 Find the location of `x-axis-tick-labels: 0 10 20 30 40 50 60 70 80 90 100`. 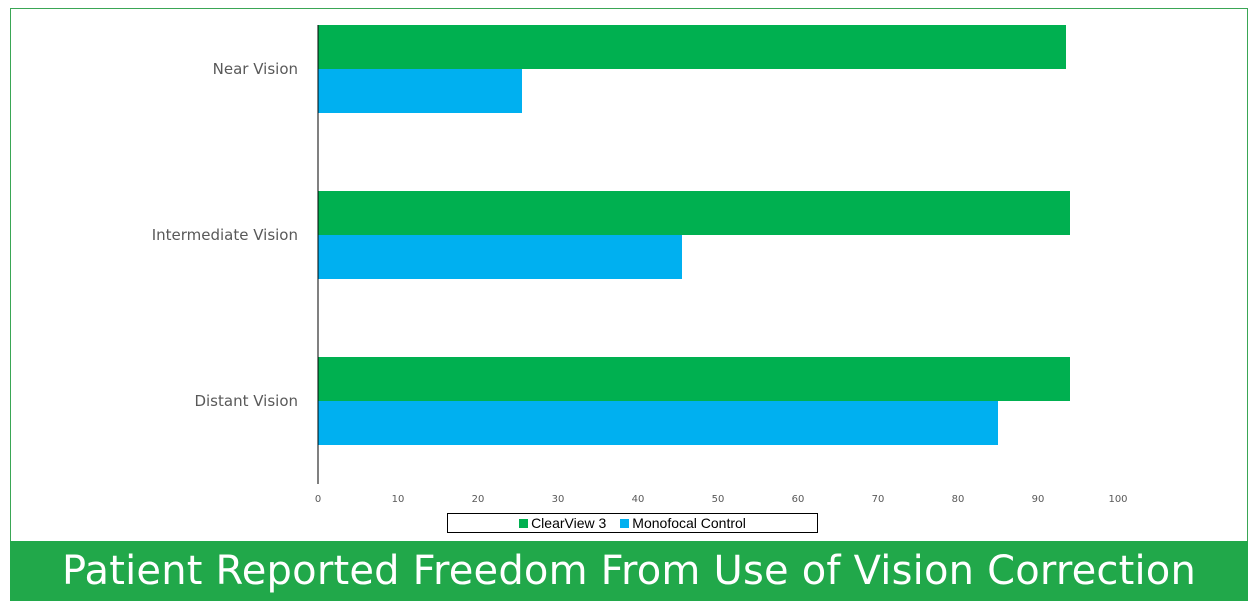

x-axis-tick-labels: 0 10 20 30 40 50 60 70 80 90 100 is located at coordinates (721, 499).